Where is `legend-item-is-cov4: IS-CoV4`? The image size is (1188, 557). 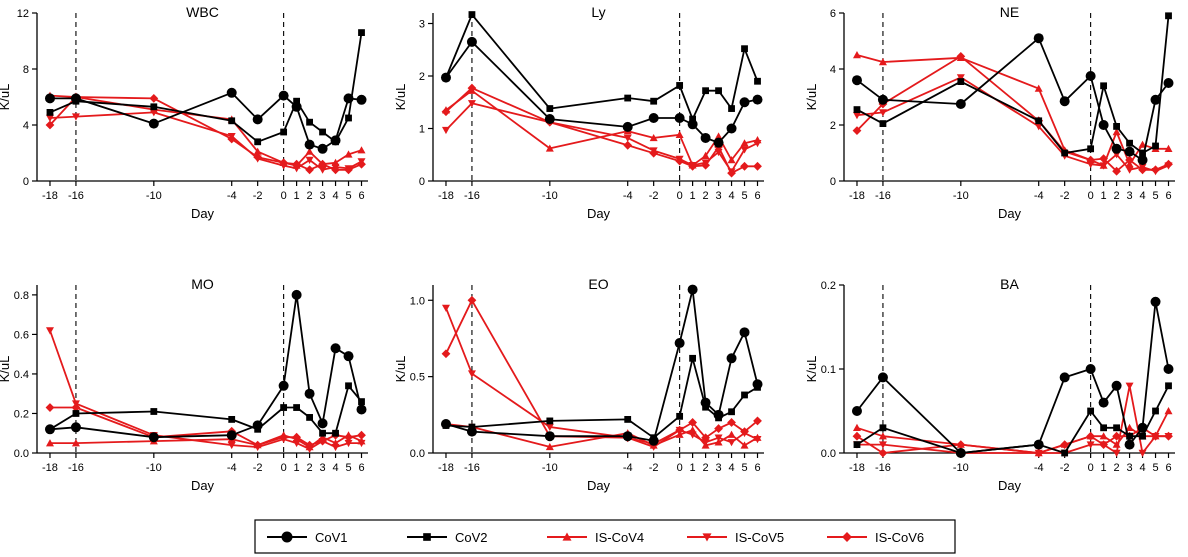
legend-item-is-cov4: IS-CoV4 is located at coordinates (595, 537).